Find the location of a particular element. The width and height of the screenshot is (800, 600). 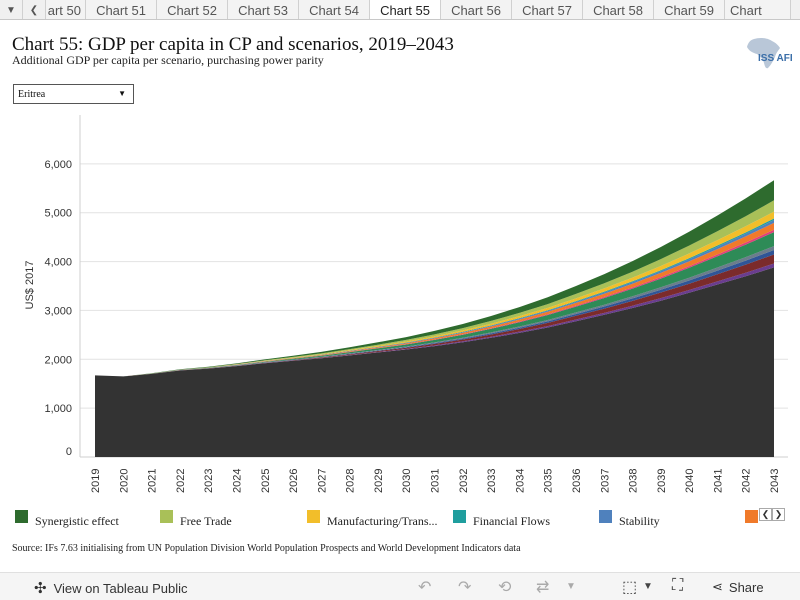

x-tick-label: 2023 is located at coordinates (209, 481).